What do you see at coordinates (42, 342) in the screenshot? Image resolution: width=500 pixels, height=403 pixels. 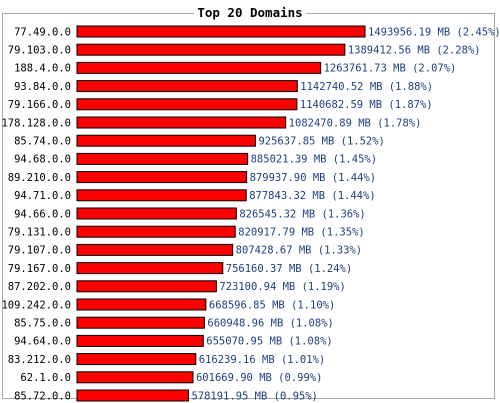 I see `category-label: 94.64.0.0` at bounding box center [42, 342].